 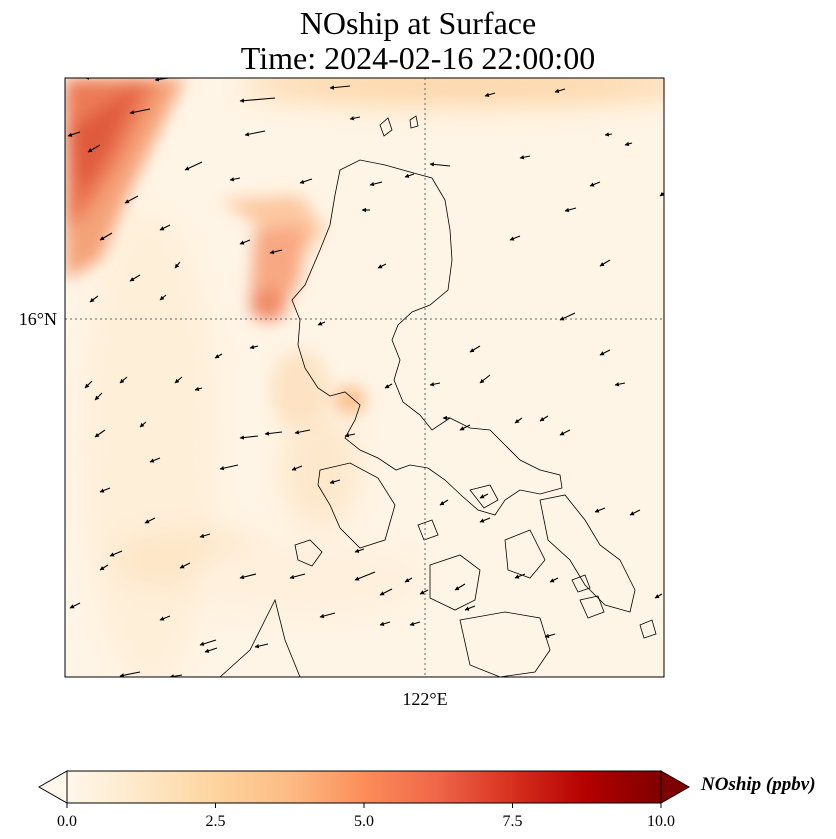 I want to click on figure-subtitle-time: Time: 2024-02-16 22:00:00, so click(x=418, y=58).